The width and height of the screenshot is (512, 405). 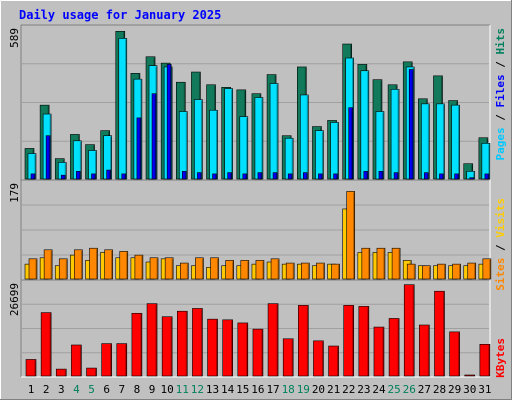 What do you see at coordinates (152, 389) in the screenshot?
I see `day-label: 9` at bounding box center [152, 389].